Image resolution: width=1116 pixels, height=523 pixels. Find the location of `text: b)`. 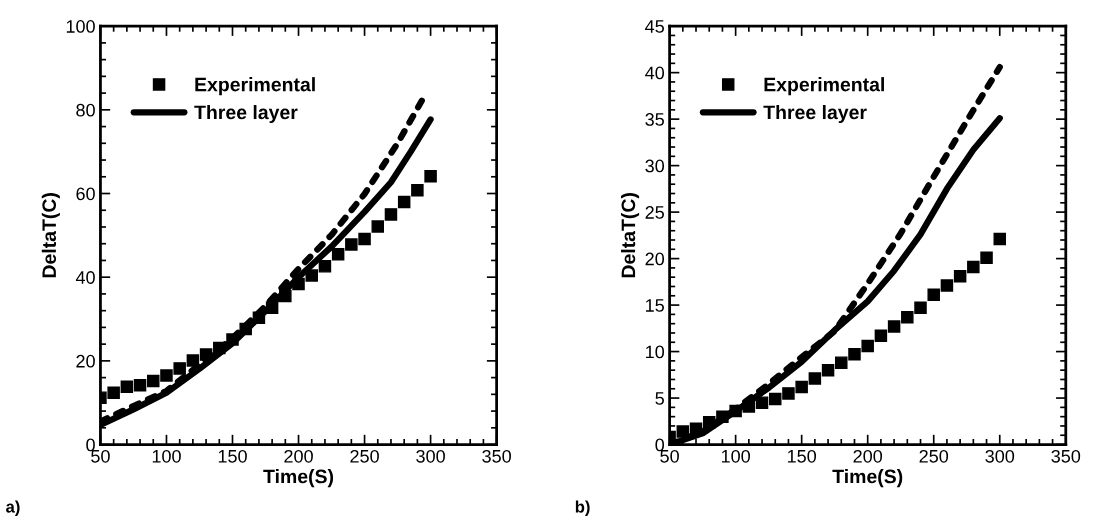

text: b) is located at coordinates (582, 508).